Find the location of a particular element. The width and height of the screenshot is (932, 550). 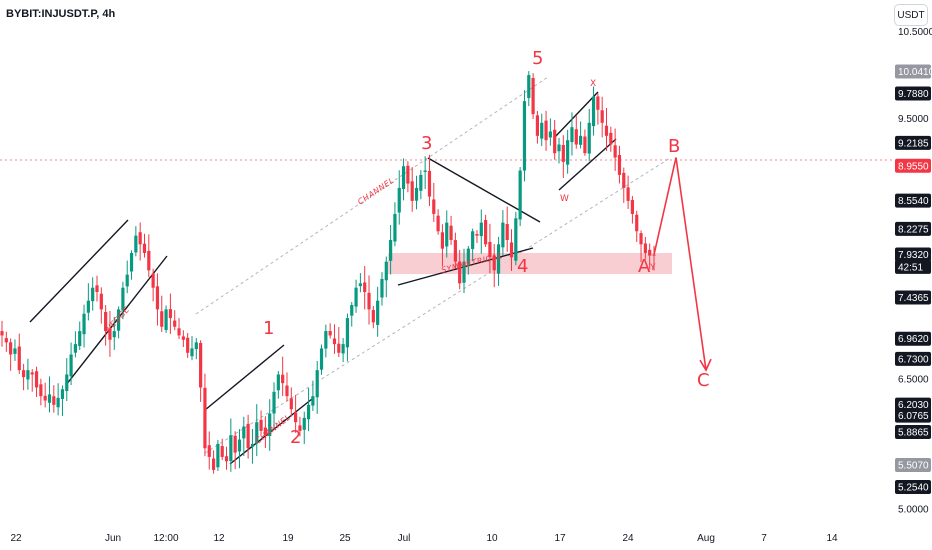

price-badge-label: 6.9620 is located at coordinates (913, 339).